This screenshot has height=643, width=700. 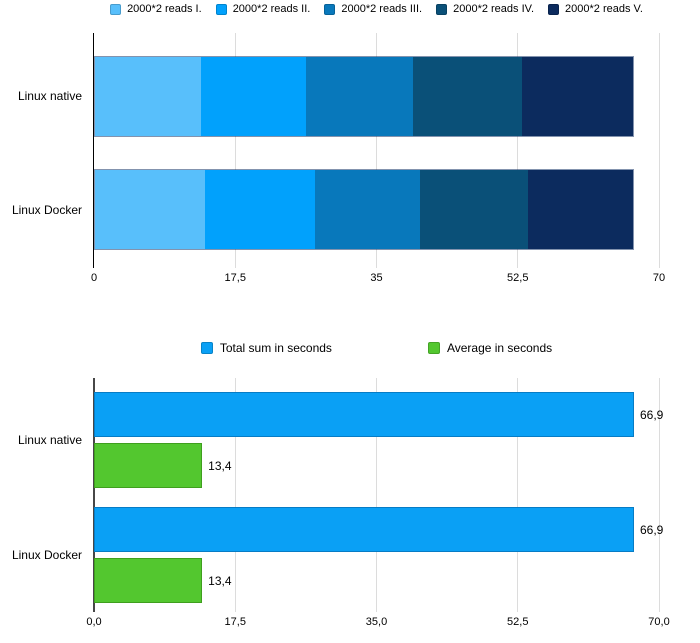 What do you see at coordinates (271, 9) in the screenshot?
I see `legend-item-label: 2000*2 reads II.` at bounding box center [271, 9].